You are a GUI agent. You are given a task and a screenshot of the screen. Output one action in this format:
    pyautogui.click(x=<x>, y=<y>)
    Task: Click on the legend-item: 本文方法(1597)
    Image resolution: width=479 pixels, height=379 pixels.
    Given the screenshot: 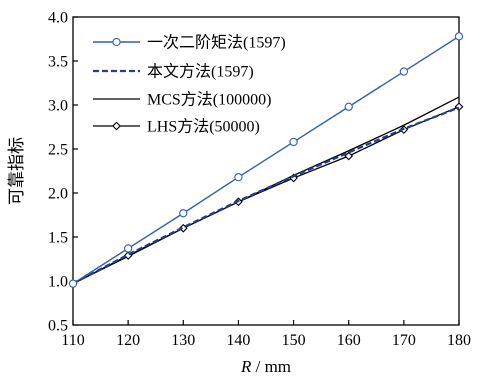 What is the action you would take?
    pyautogui.click(x=173, y=72)
    